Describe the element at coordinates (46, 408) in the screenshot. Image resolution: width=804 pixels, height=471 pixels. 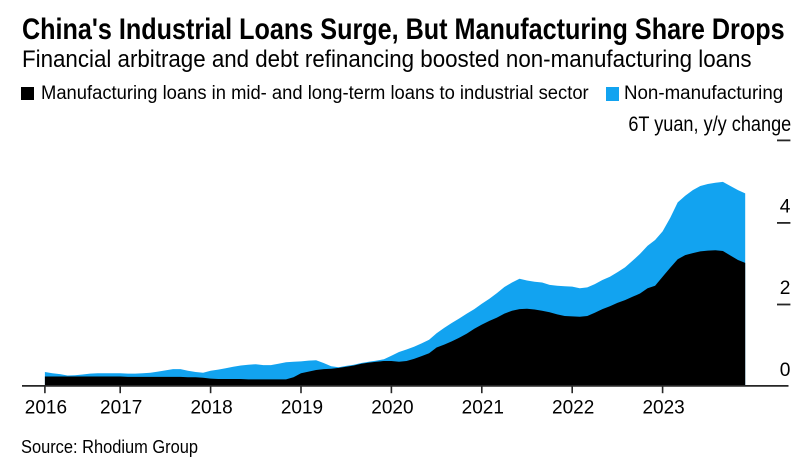
I see `svg-text: 2016` at that location.